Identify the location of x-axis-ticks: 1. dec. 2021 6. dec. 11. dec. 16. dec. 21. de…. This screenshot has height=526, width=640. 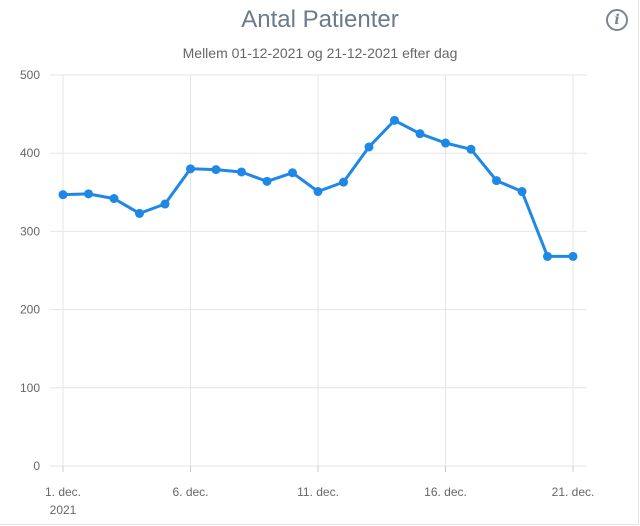
(319, 501).